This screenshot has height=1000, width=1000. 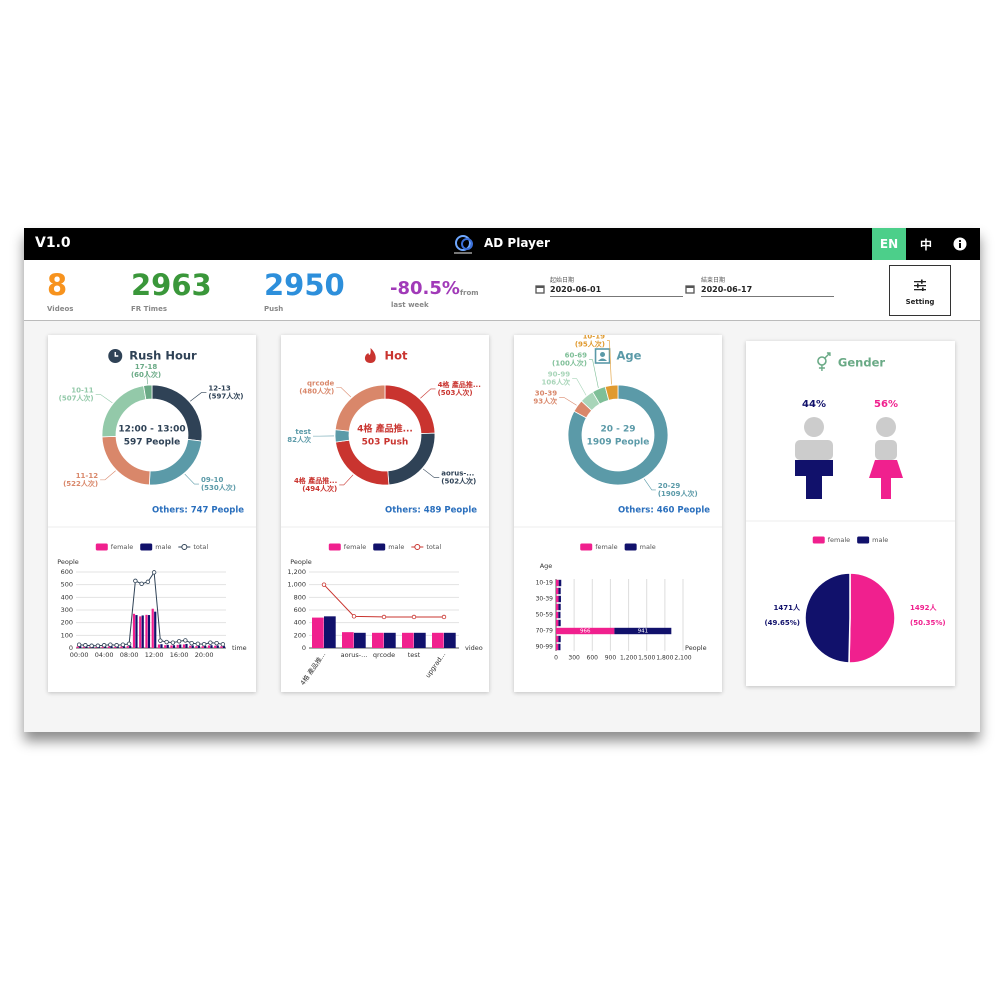 I want to click on stat-label: FR Times, so click(x=149, y=309).